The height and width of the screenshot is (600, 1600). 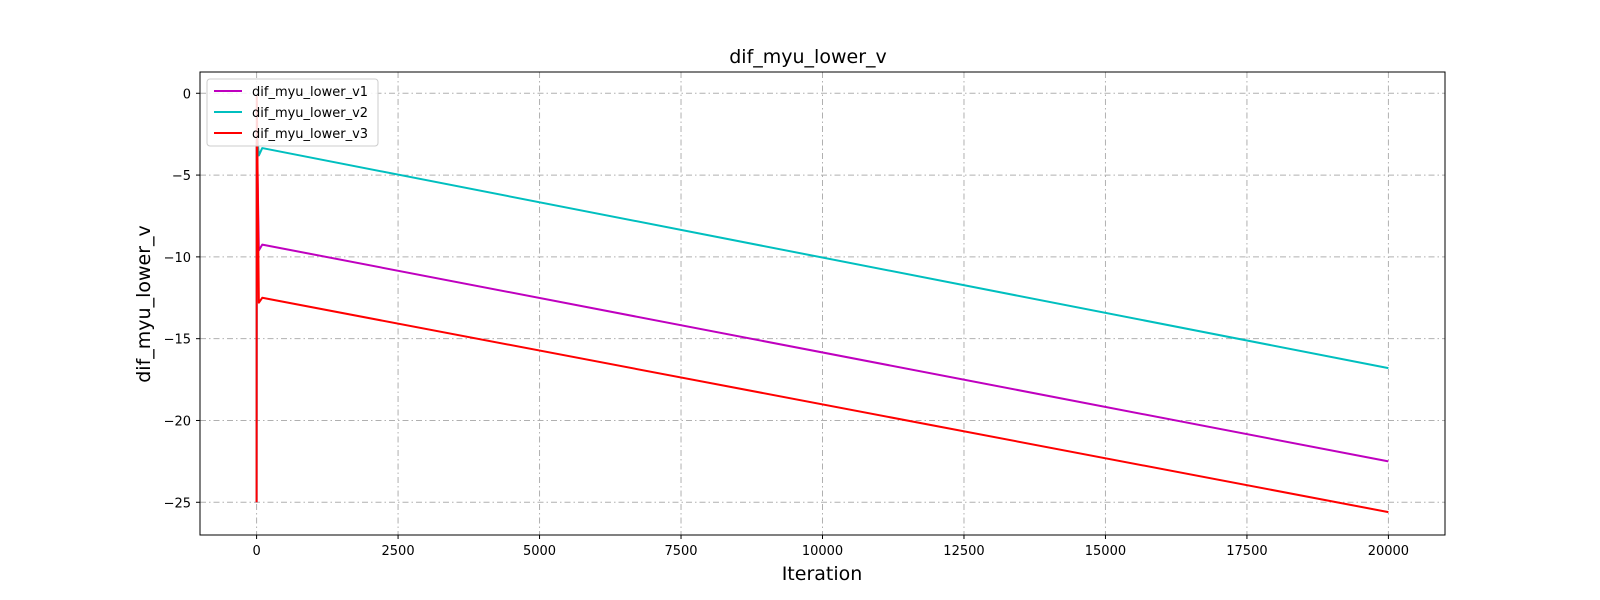 I want to click on x-tick-label: 20000, so click(x=1388, y=551).